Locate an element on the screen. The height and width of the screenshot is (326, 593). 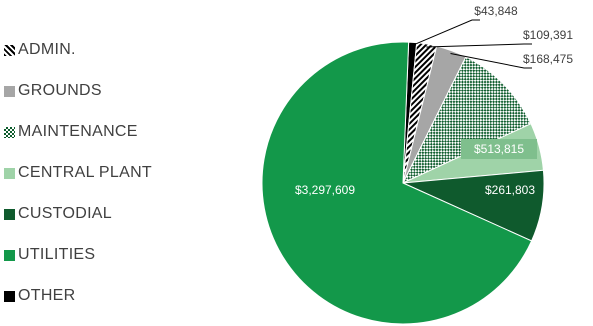
data-label: $261,803 is located at coordinates (510, 190).